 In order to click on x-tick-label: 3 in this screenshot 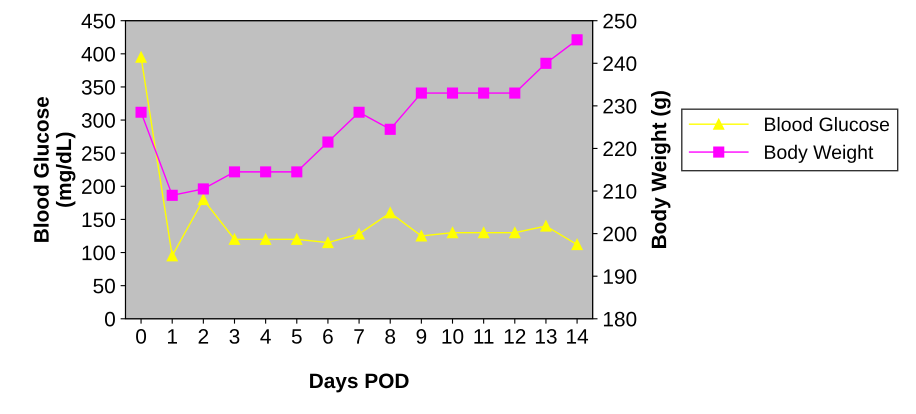, I will do `click(235, 336)`.